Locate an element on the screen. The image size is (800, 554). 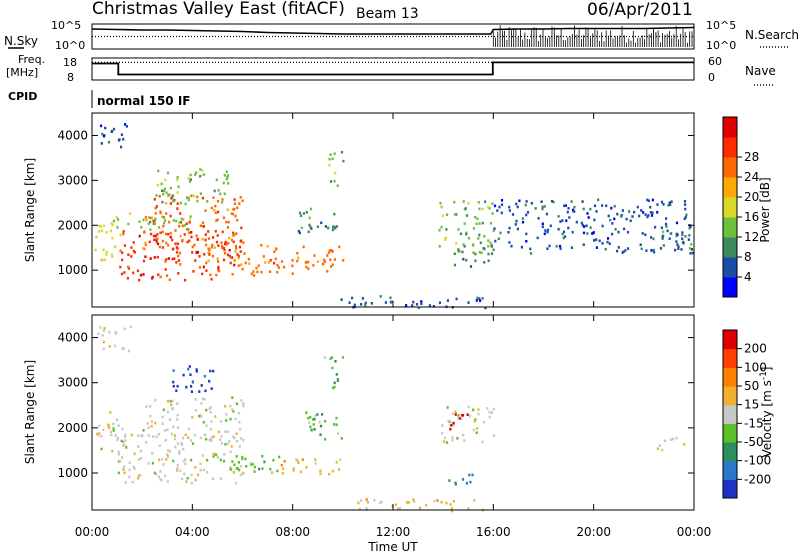
velocity-ytick-label: 3000 is located at coordinates (72, 383).